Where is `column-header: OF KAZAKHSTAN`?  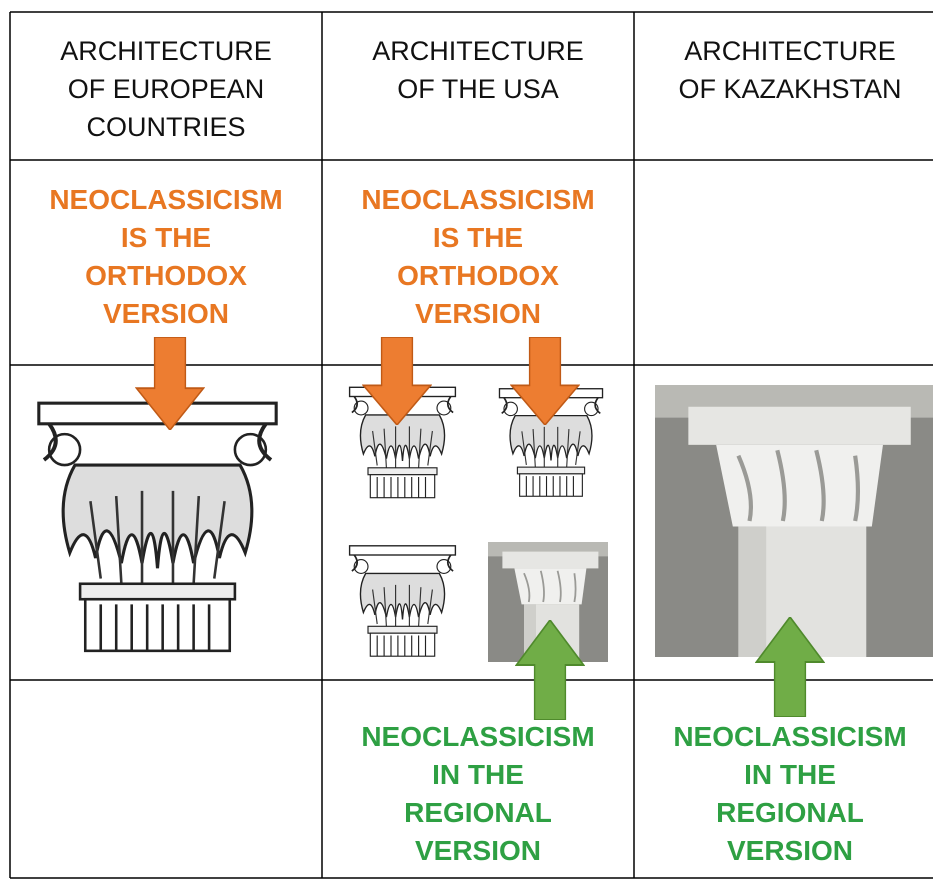
column-header: OF KAZAKHSTAN is located at coordinates (790, 89).